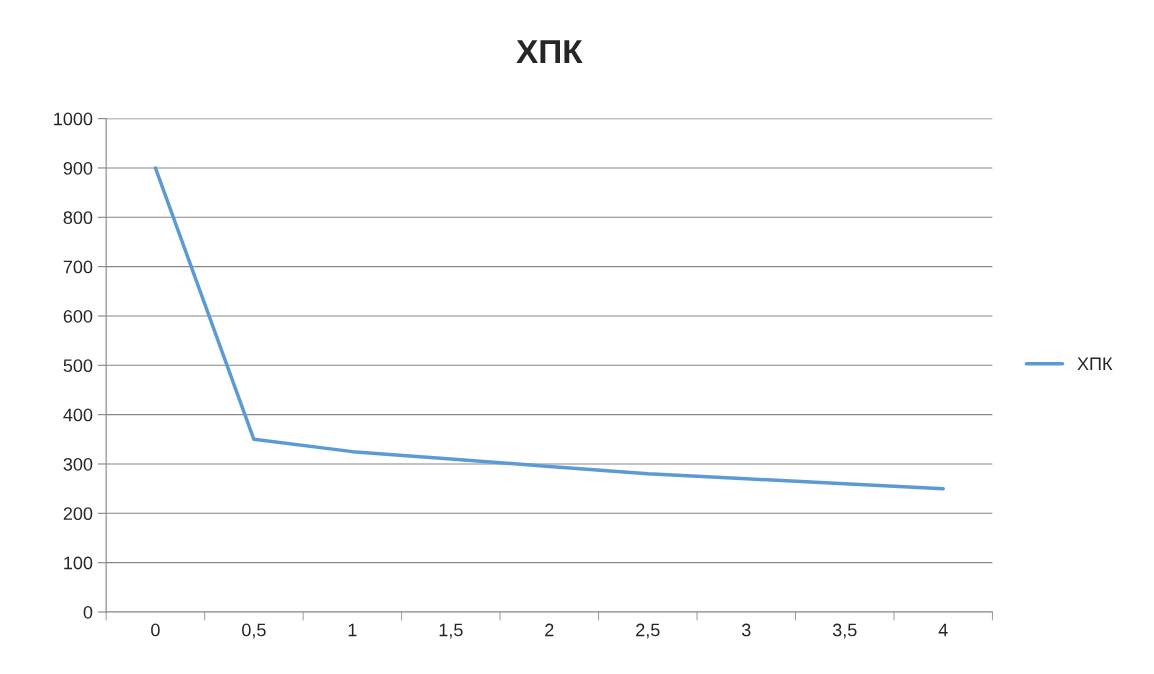 The height and width of the screenshot is (674, 1154). I want to click on x-tick-label: 4, so click(943, 630).